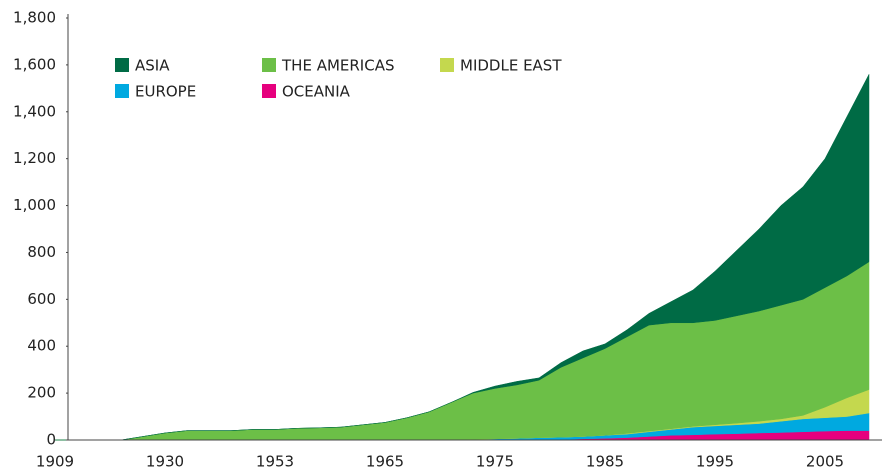 The height and width of the screenshot is (474, 882). Describe the element at coordinates (41, 252) in the screenshot. I see `y-tick-label: 800` at that location.